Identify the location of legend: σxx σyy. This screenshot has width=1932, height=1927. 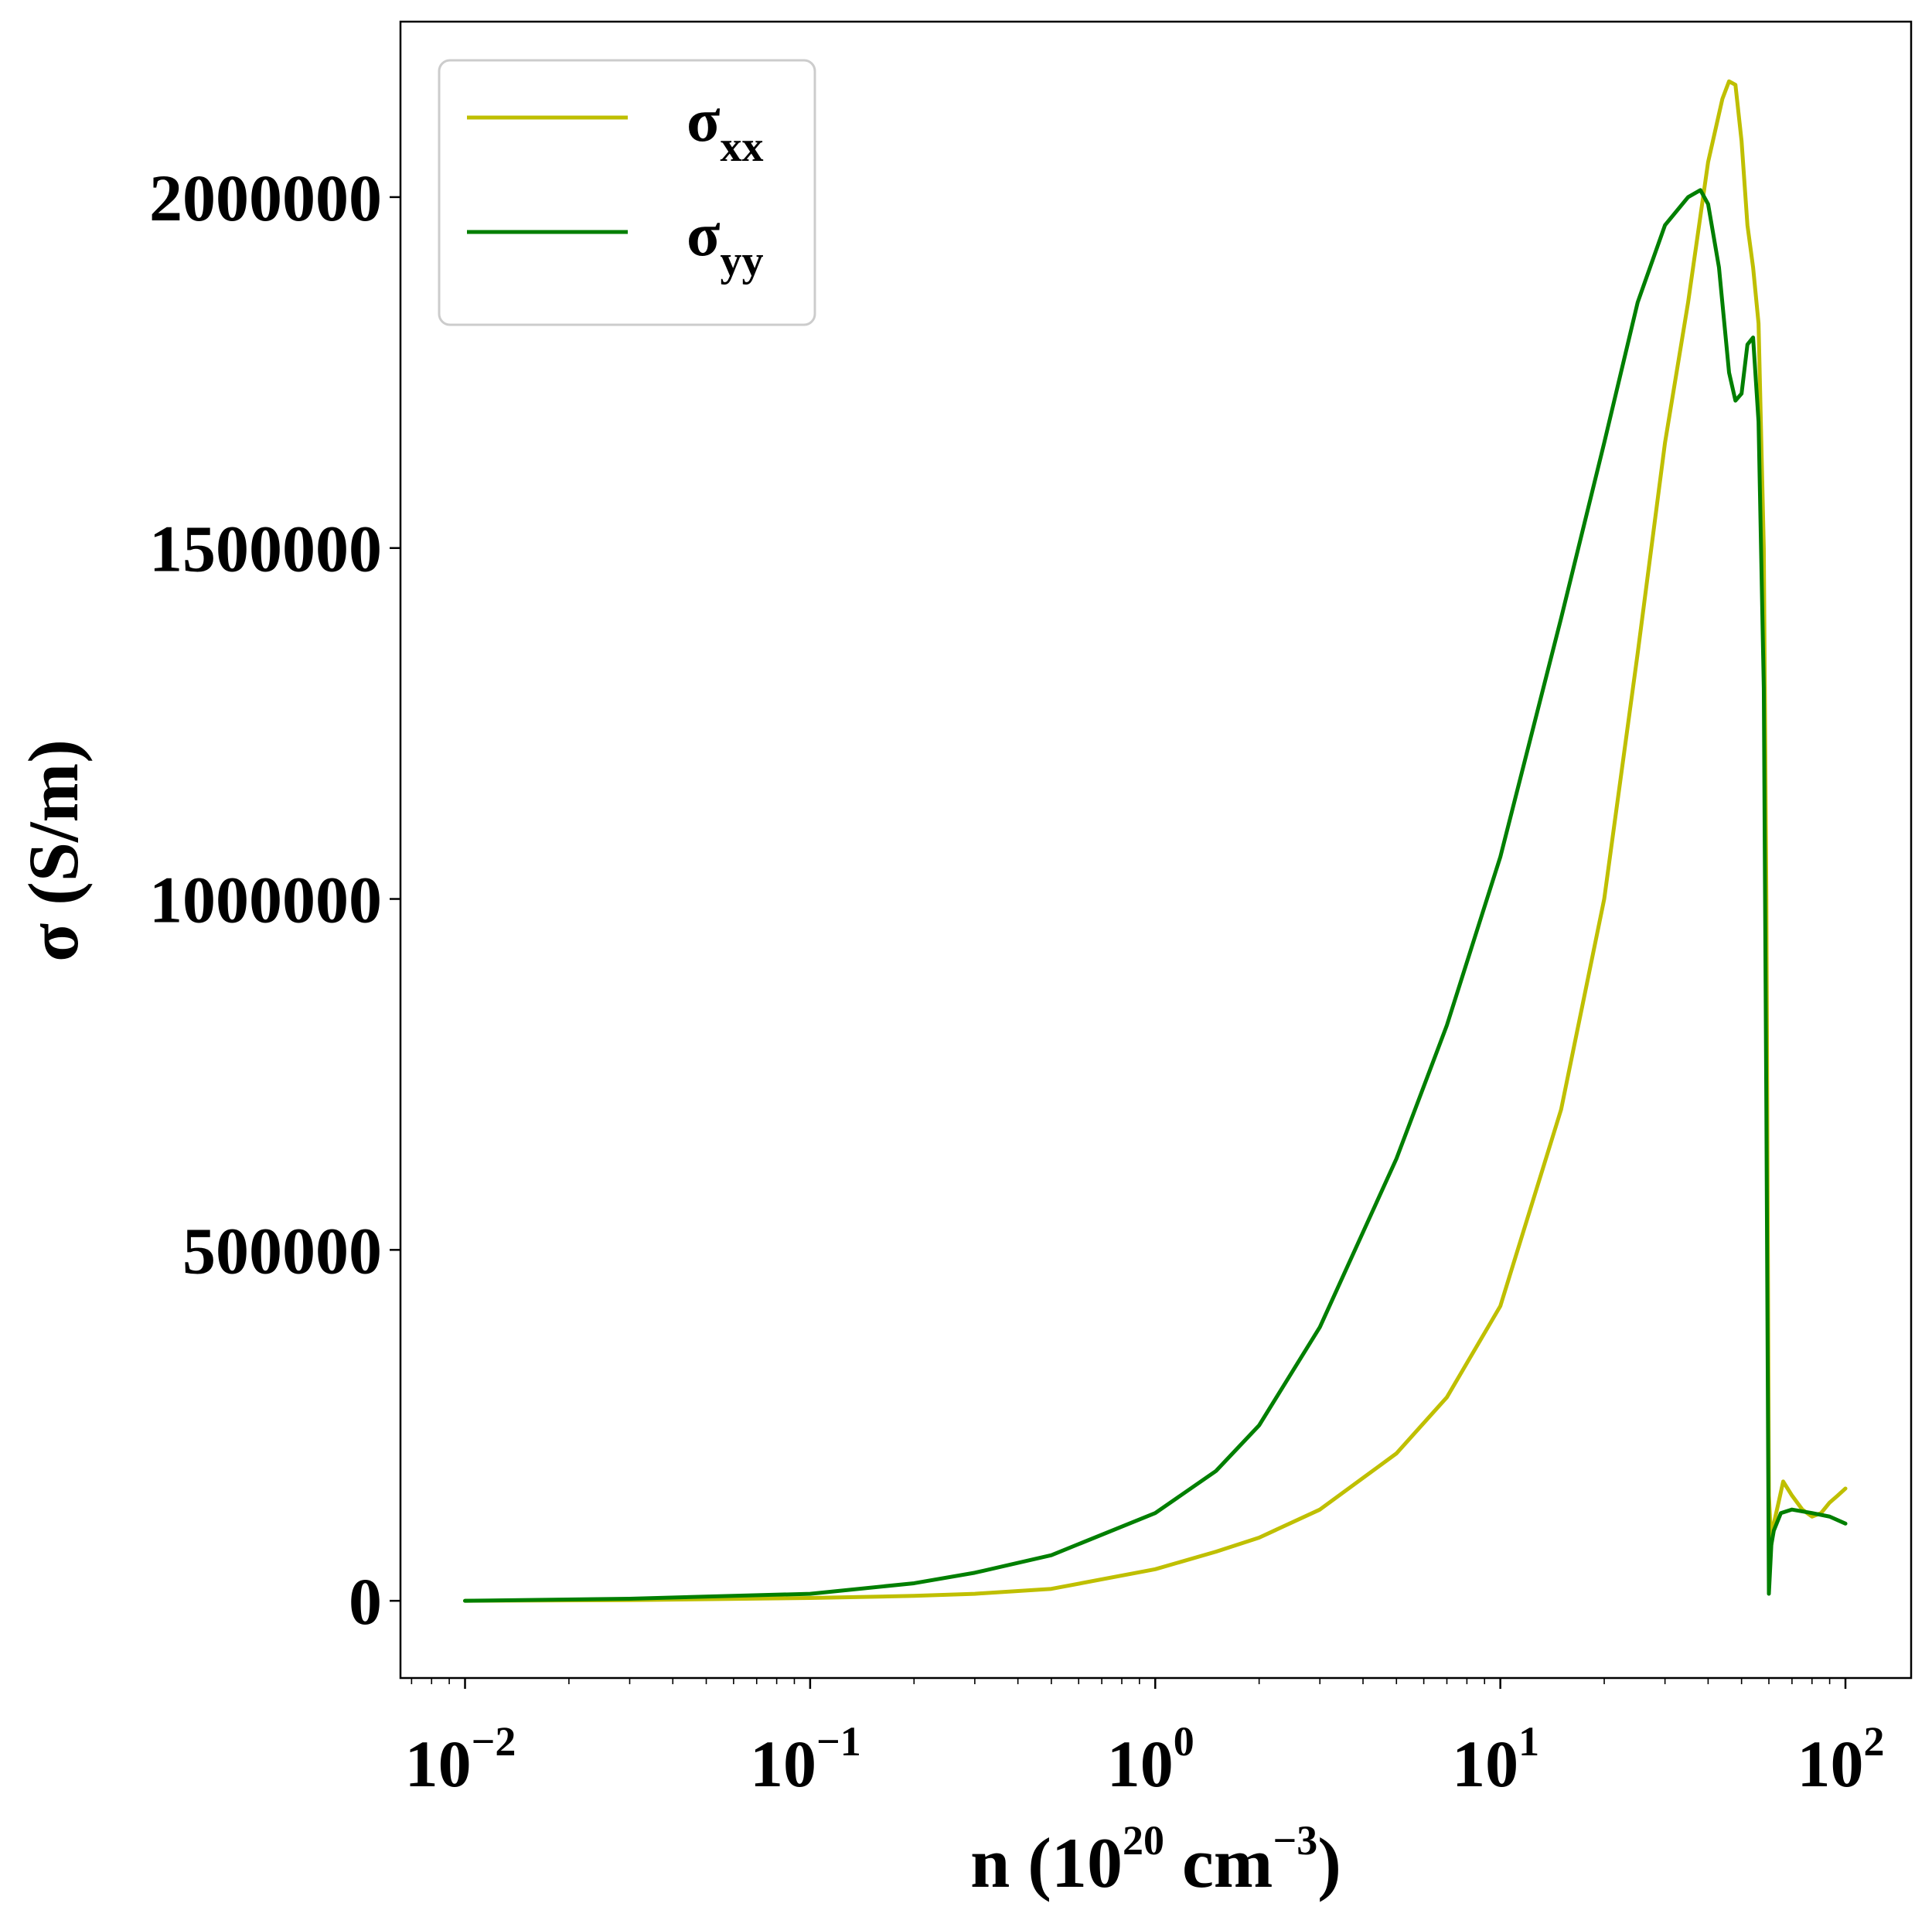
(627, 192).